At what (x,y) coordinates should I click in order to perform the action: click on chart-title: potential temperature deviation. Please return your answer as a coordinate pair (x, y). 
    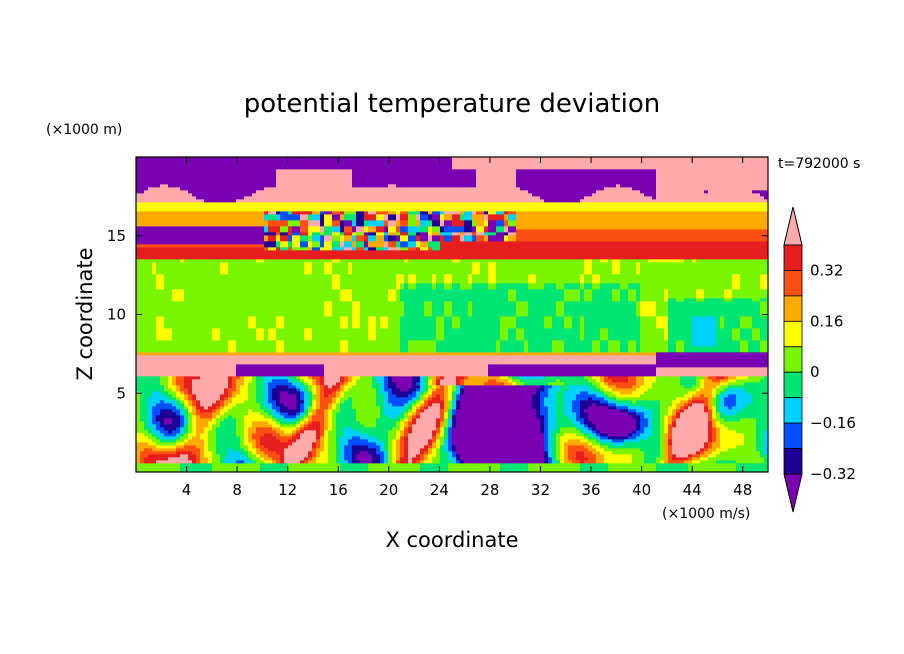
    Looking at the image, I should click on (452, 104).